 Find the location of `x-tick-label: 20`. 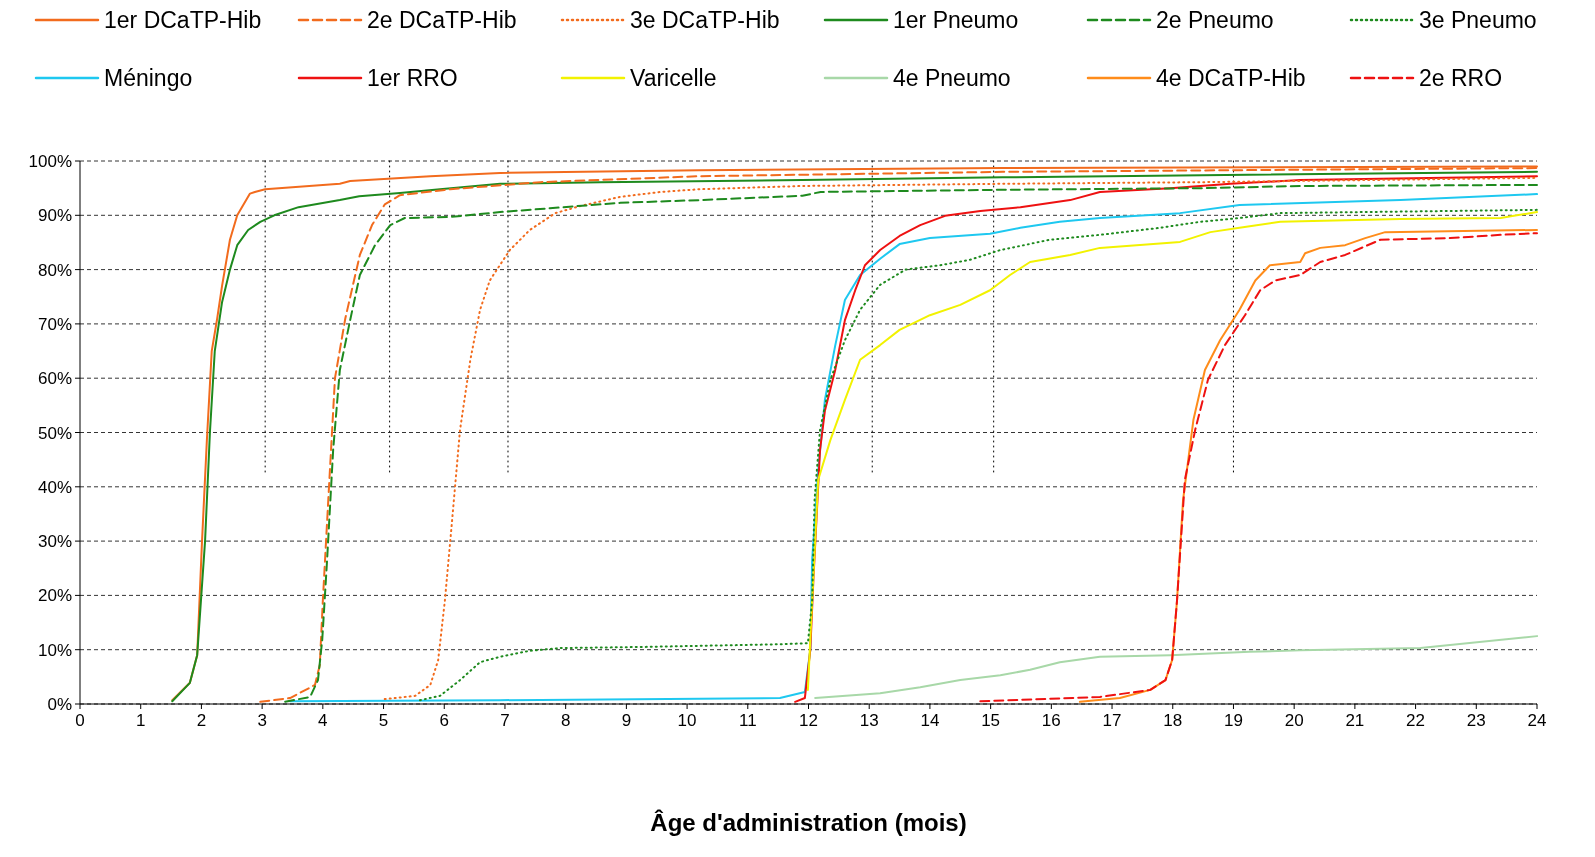

x-tick-label: 20 is located at coordinates (1294, 720).